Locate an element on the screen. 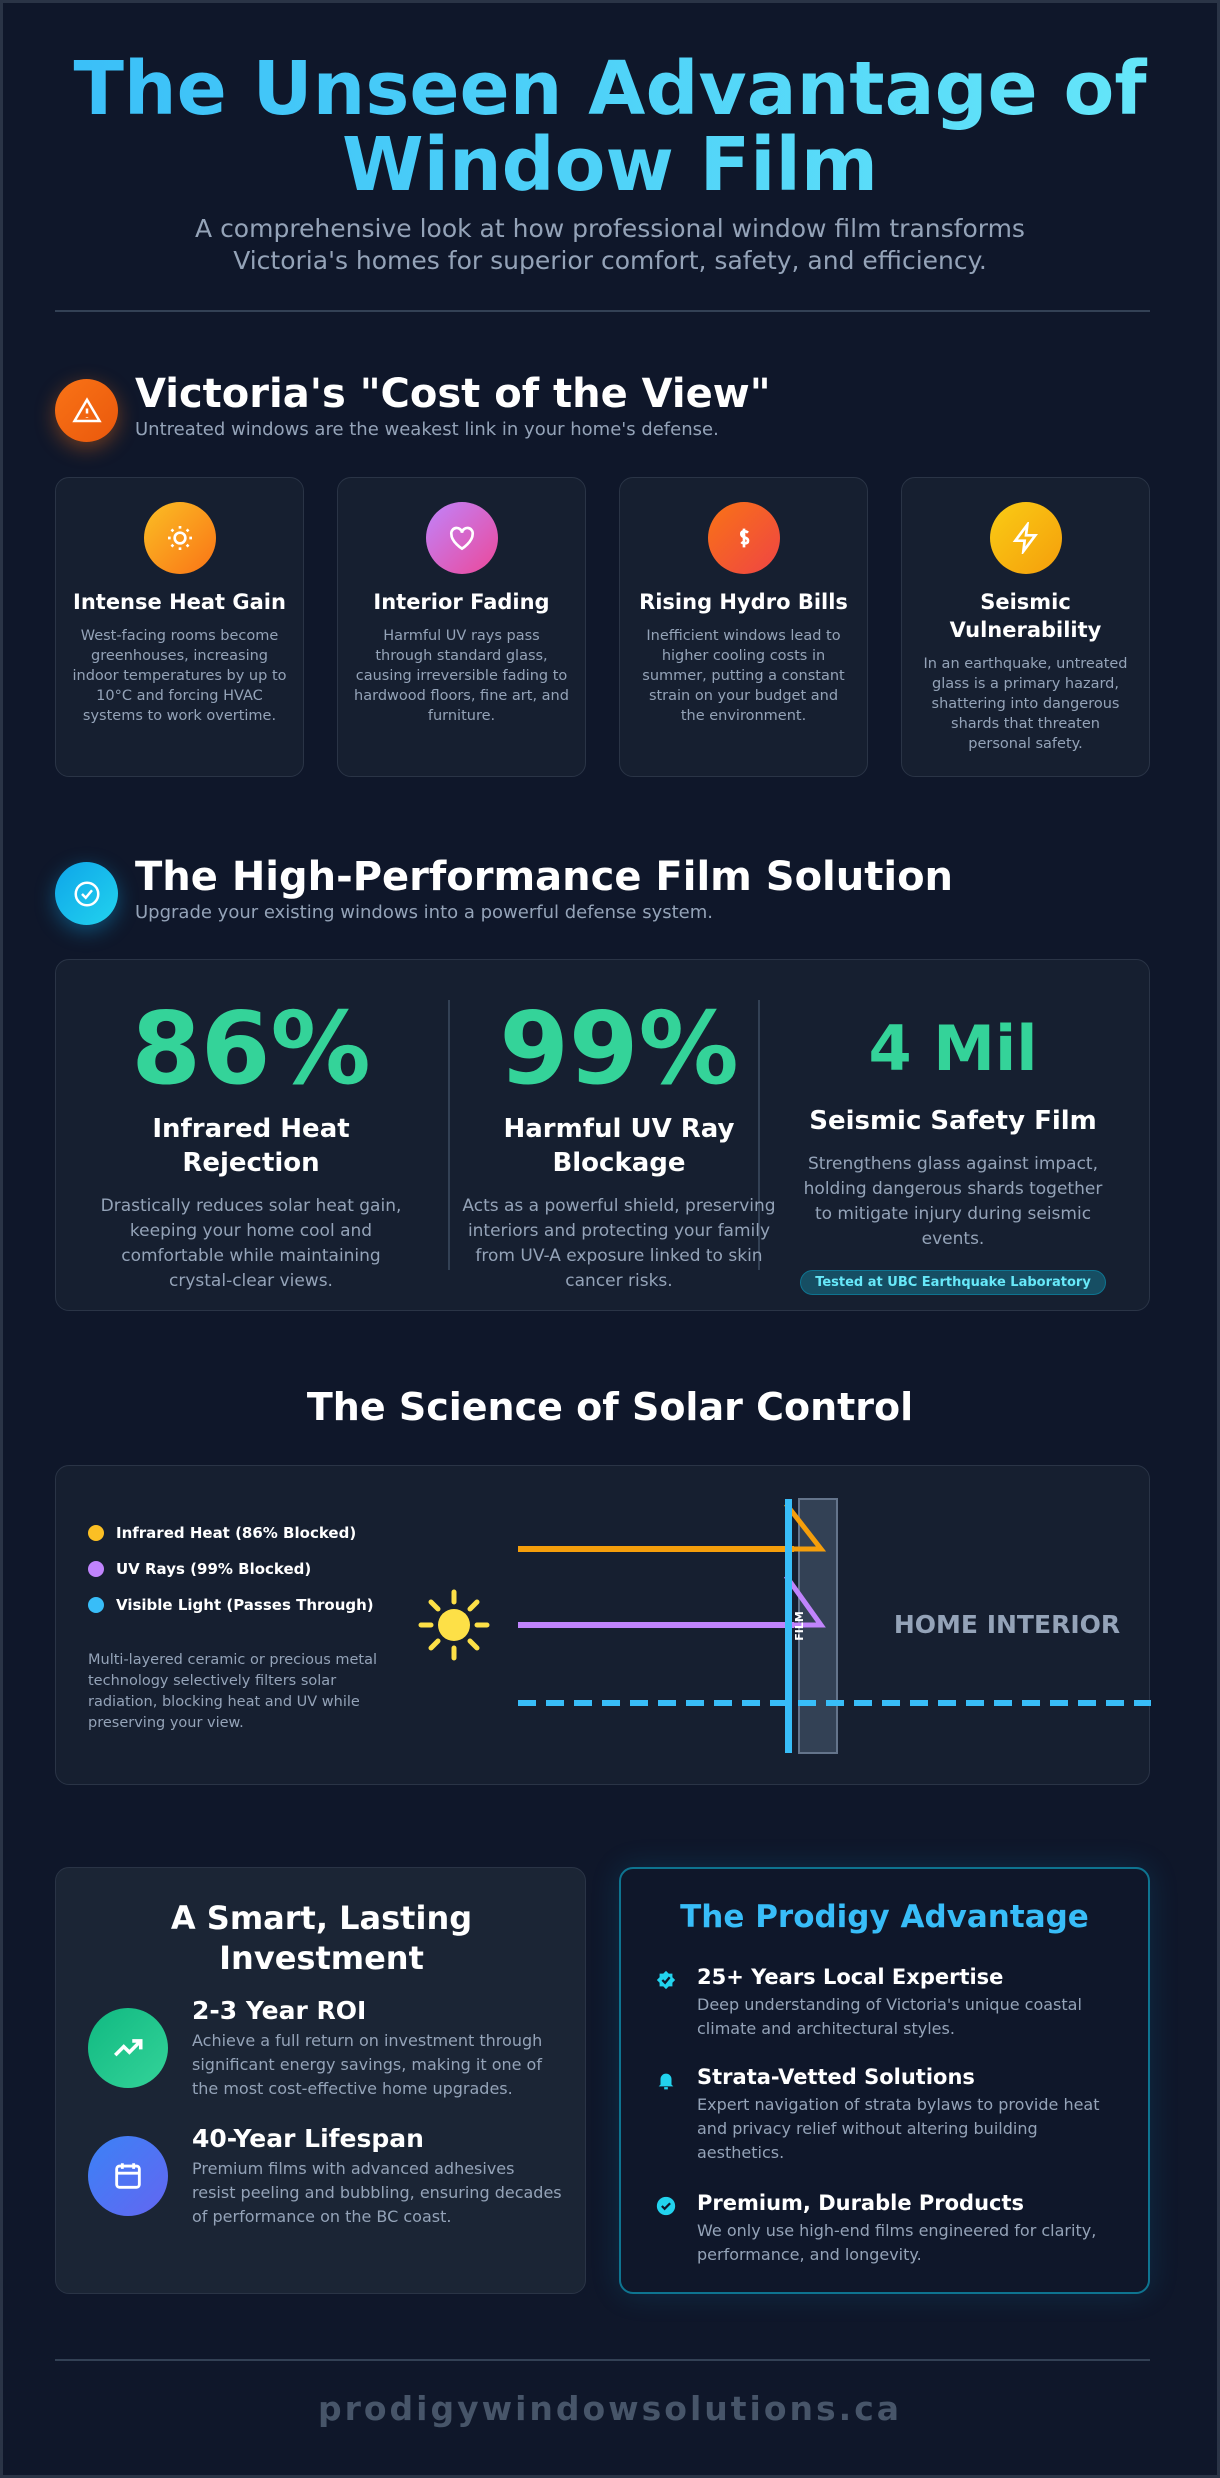 The height and width of the screenshot is (2478, 1220). item-title: Strata-Vetted Solutions is located at coordinates (836, 2077).